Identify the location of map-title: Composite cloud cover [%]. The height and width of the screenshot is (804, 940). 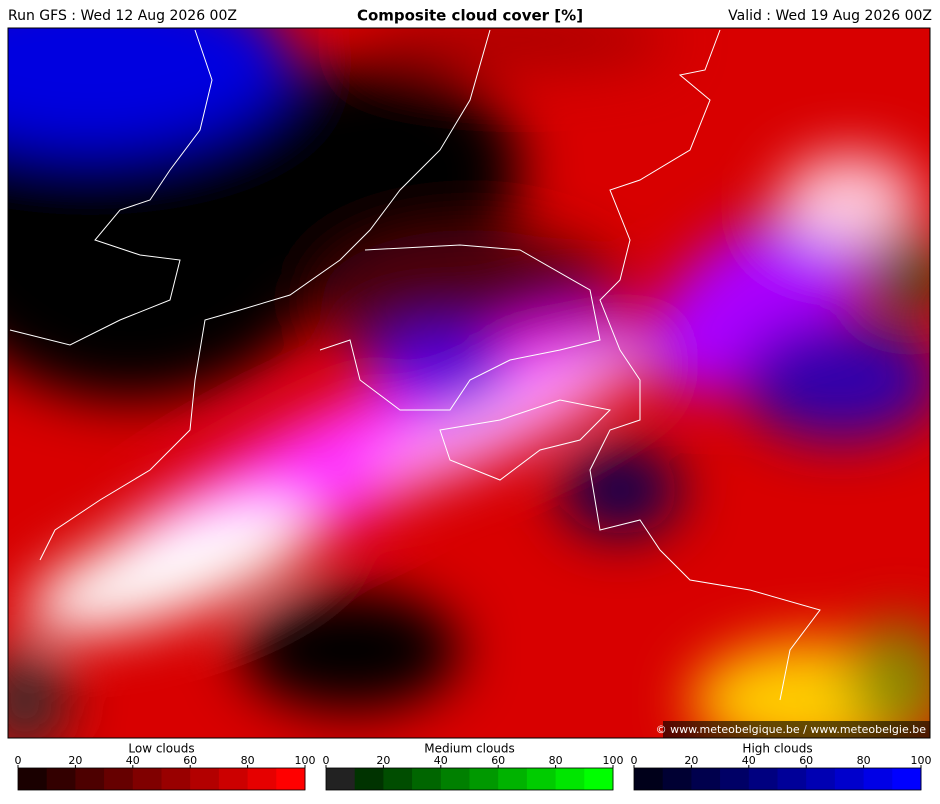
(470, 16).